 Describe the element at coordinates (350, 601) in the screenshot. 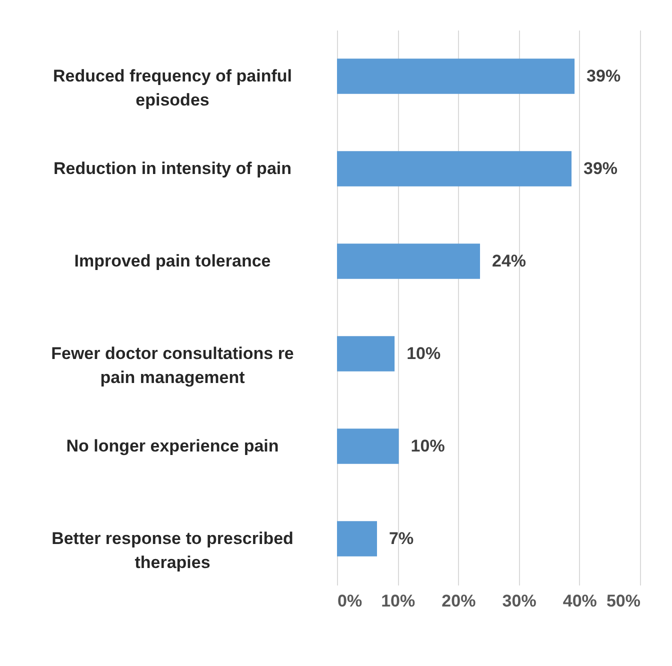

I see `x-tick-label: 0%` at that location.